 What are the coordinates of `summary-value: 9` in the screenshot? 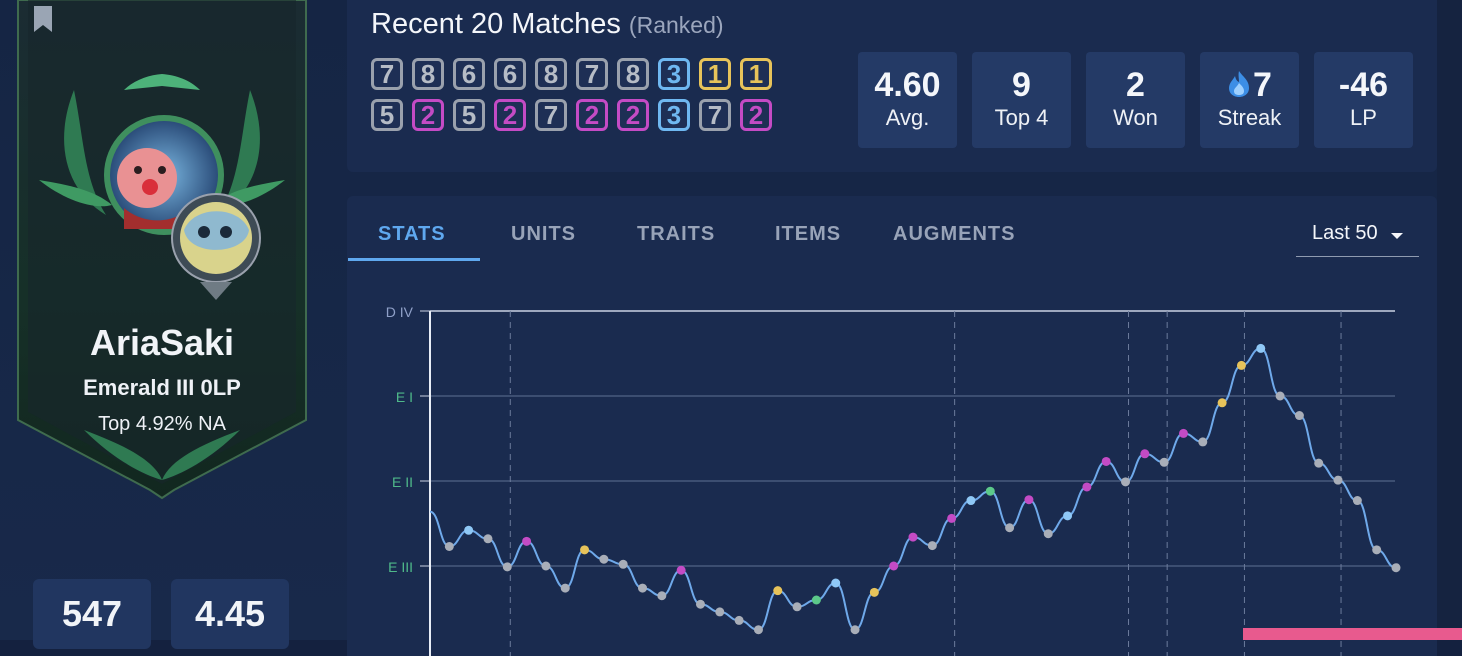 It's located at (1021, 85).